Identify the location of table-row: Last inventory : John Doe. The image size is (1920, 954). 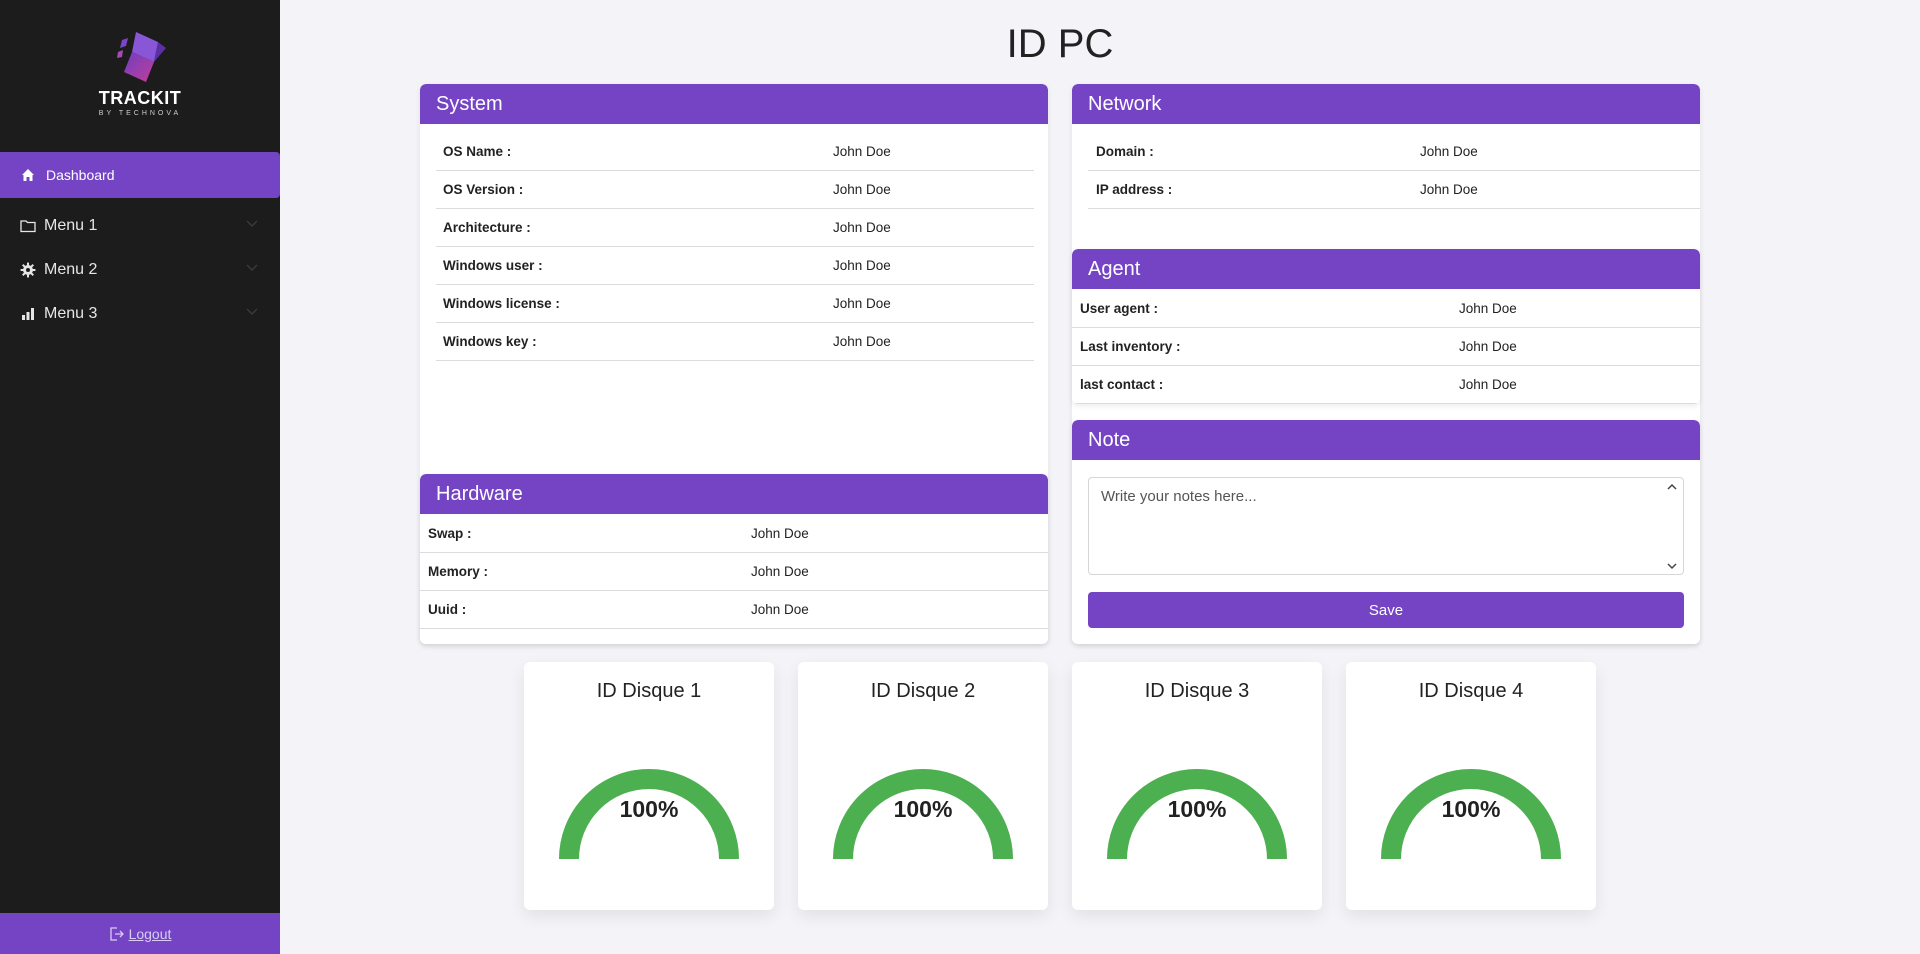
(1386, 347).